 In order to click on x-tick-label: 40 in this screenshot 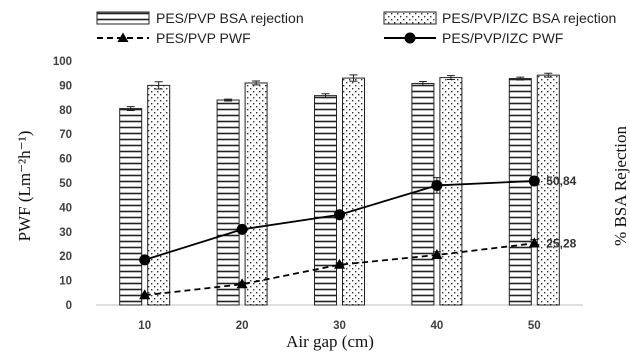, I will do `click(437, 326)`.